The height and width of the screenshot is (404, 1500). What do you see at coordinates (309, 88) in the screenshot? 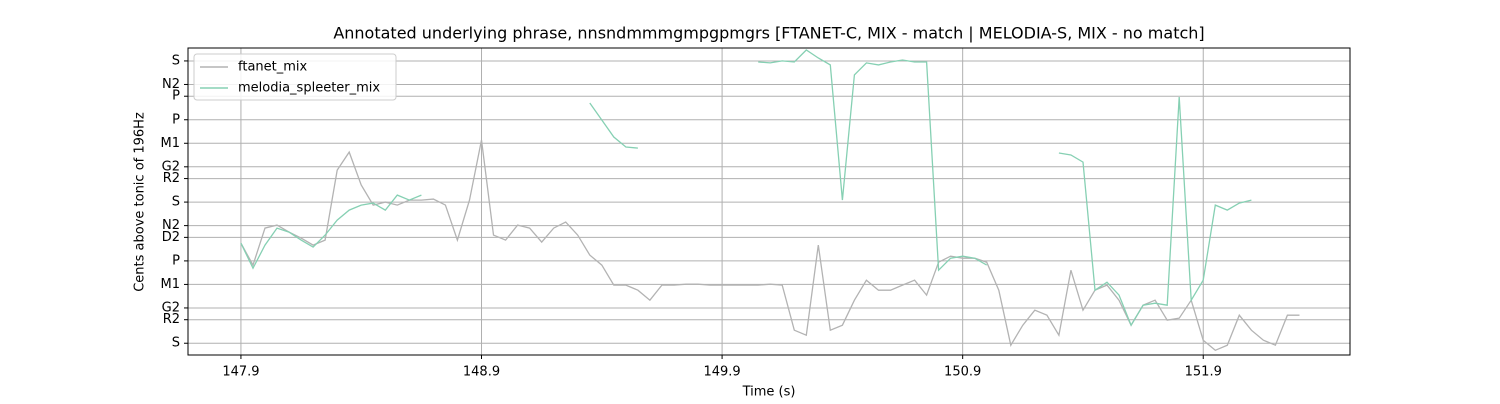
I see `legend-label: melodia_spleeter_mix` at bounding box center [309, 88].